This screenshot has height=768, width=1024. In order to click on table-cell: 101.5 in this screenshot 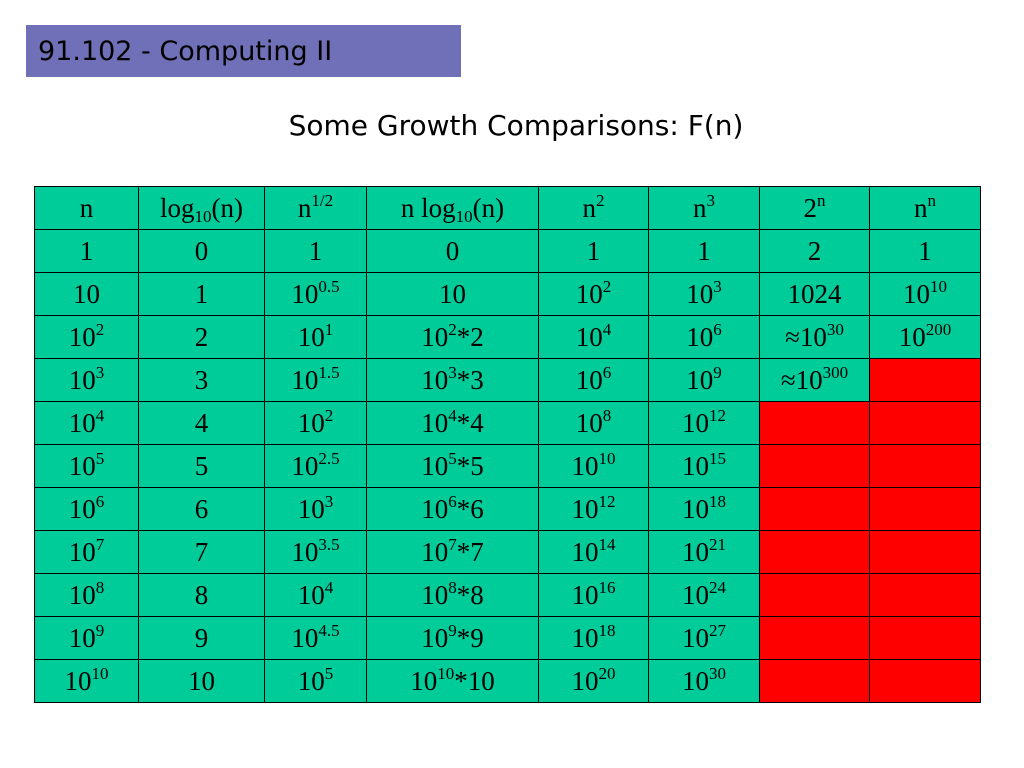, I will do `click(315, 380)`.